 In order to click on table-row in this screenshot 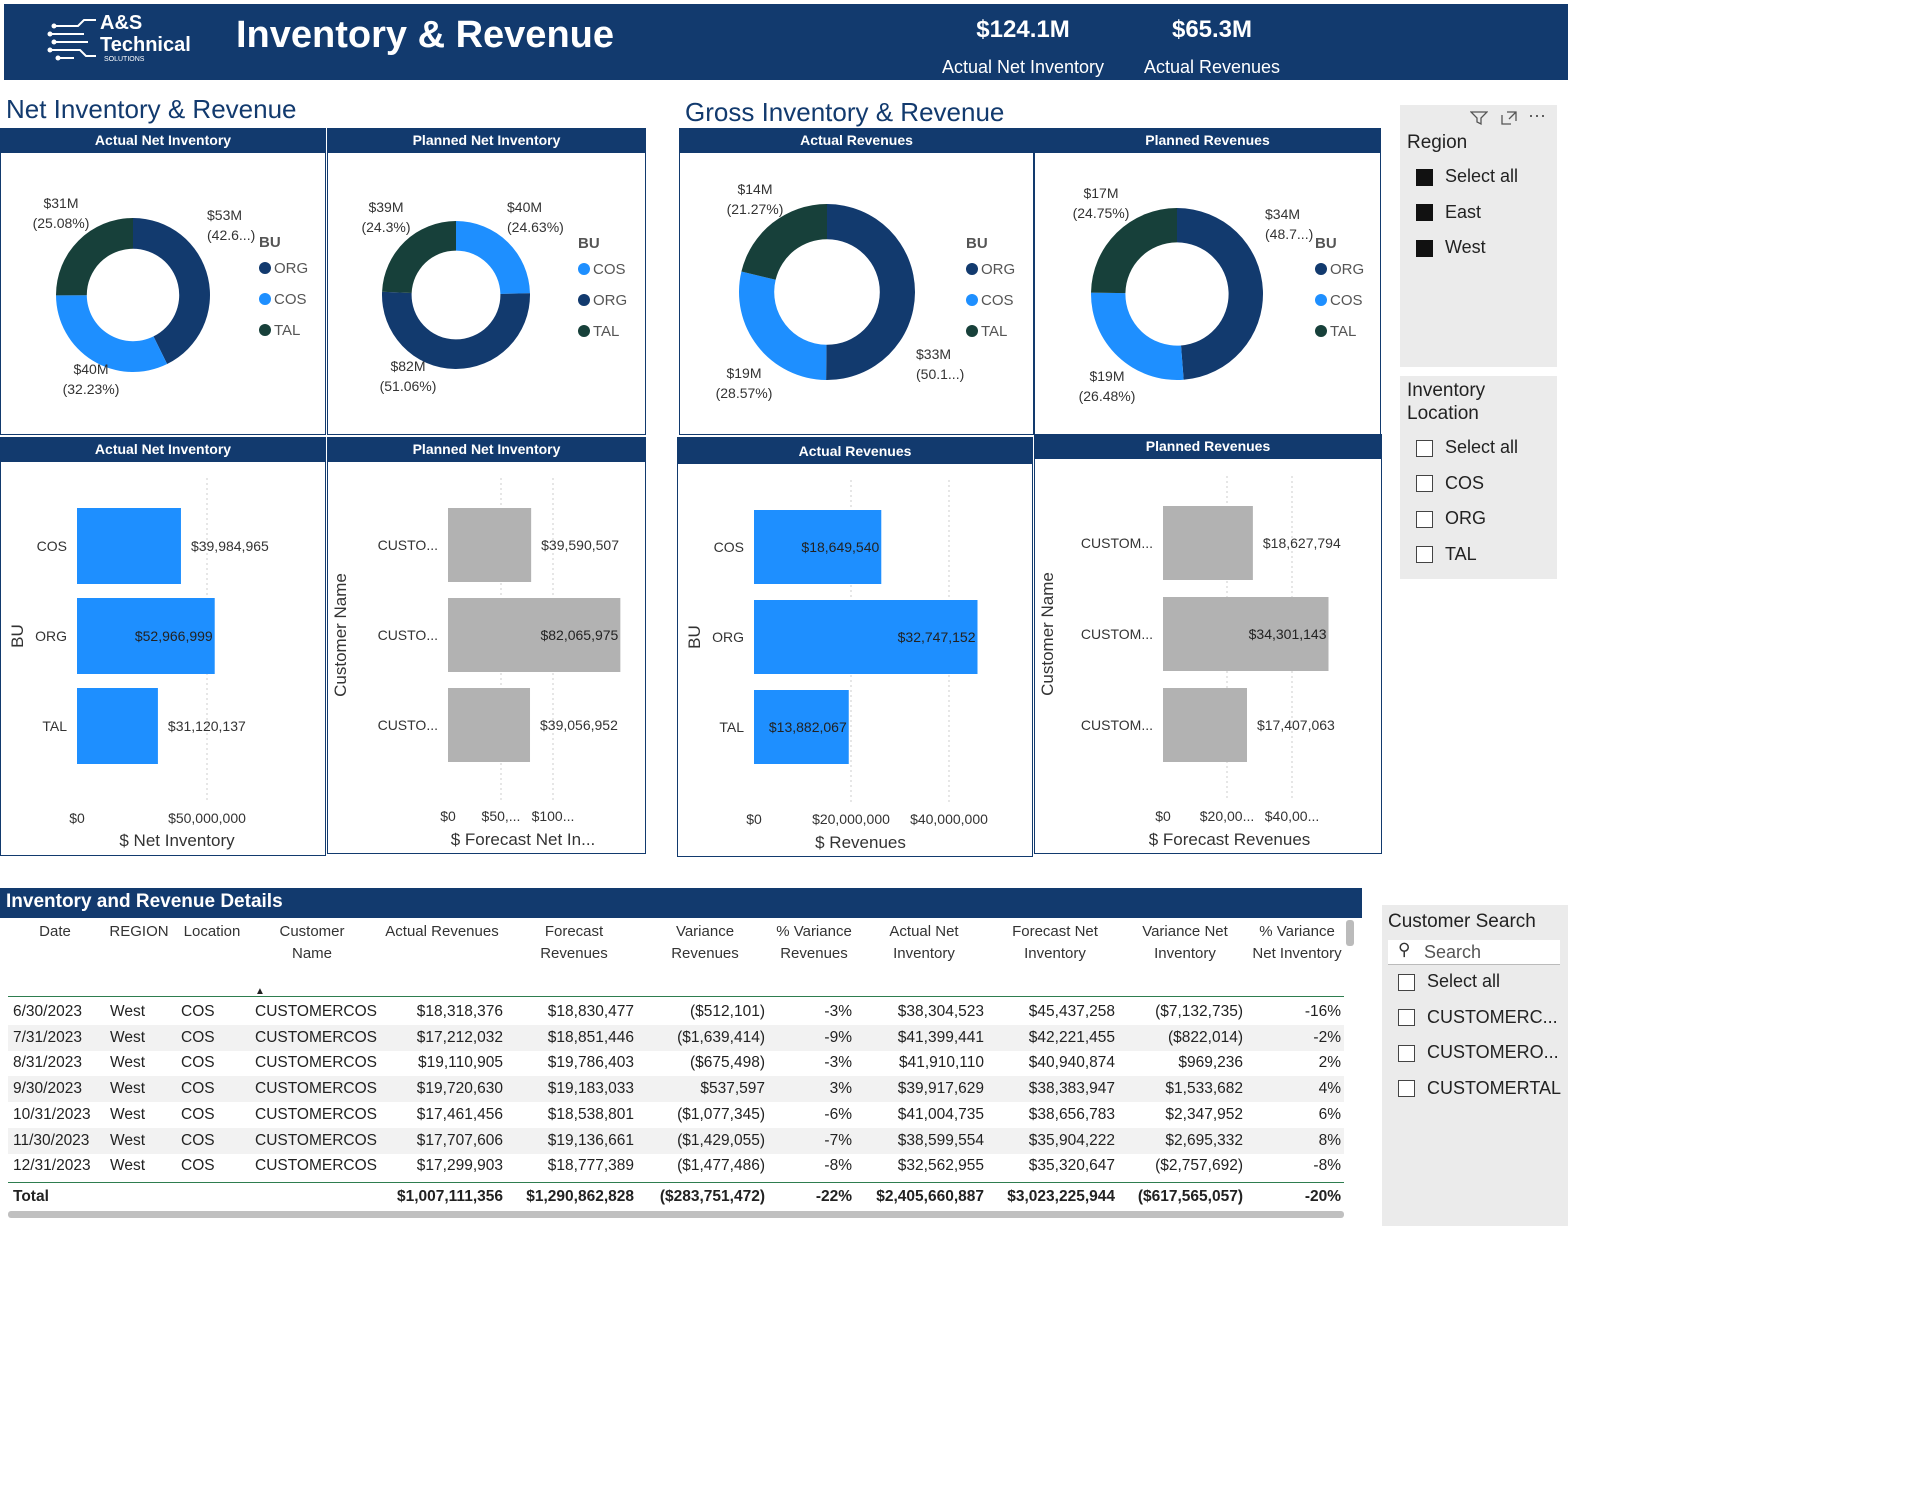, I will do `click(676, 1089)`.